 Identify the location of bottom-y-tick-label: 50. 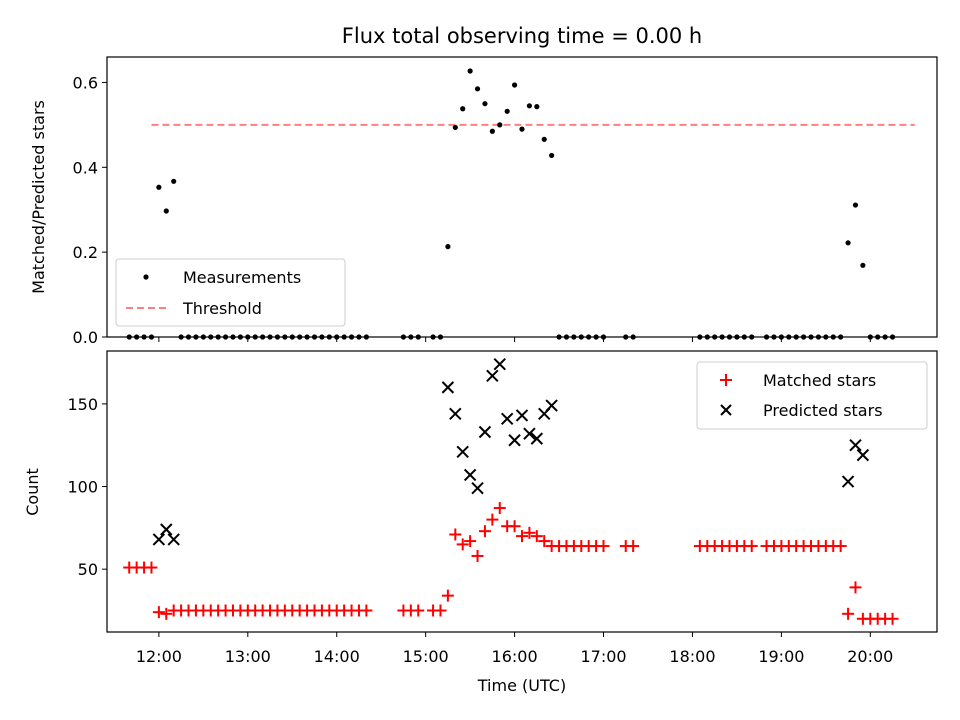
(88, 569).